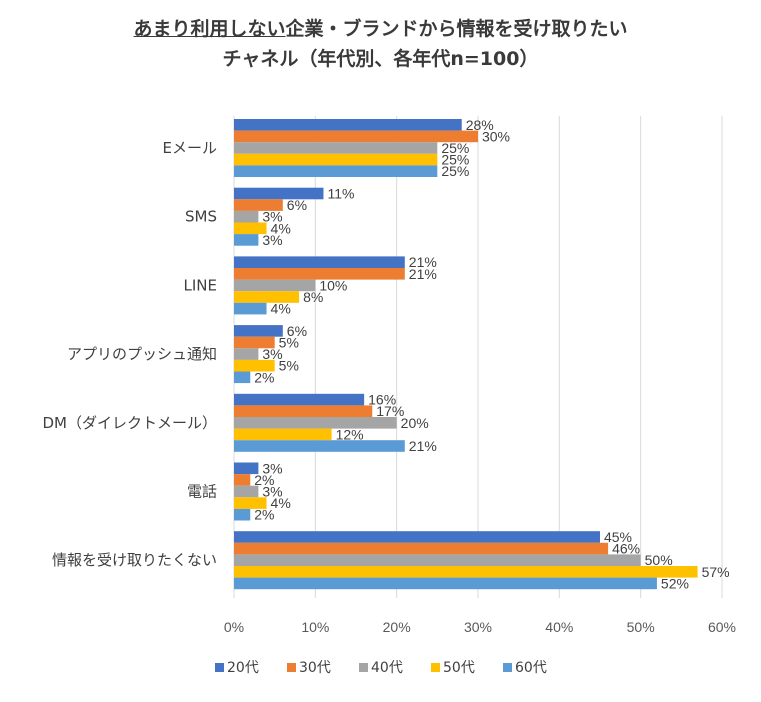 The image size is (761, 702). What do you see at coordinates (340, 194) in the screenshot?
I see `data-label: 11%` at bounding box center [340, 194].